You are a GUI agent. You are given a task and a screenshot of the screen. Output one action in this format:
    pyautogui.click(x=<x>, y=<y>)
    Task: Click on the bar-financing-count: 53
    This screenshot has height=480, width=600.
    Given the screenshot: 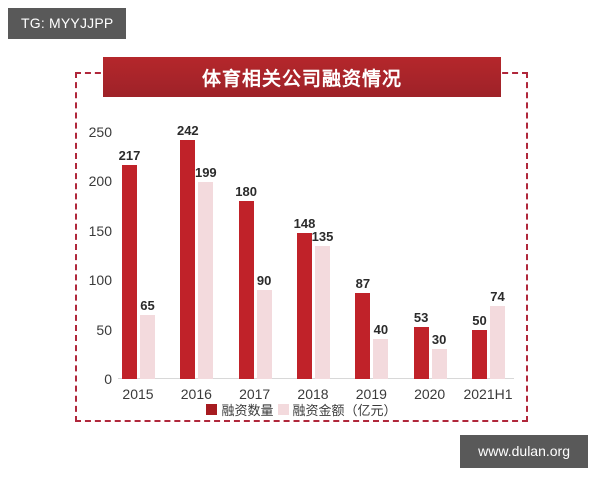 What is the action you would take?
    pyautogui.click(x=421, y=344)
    